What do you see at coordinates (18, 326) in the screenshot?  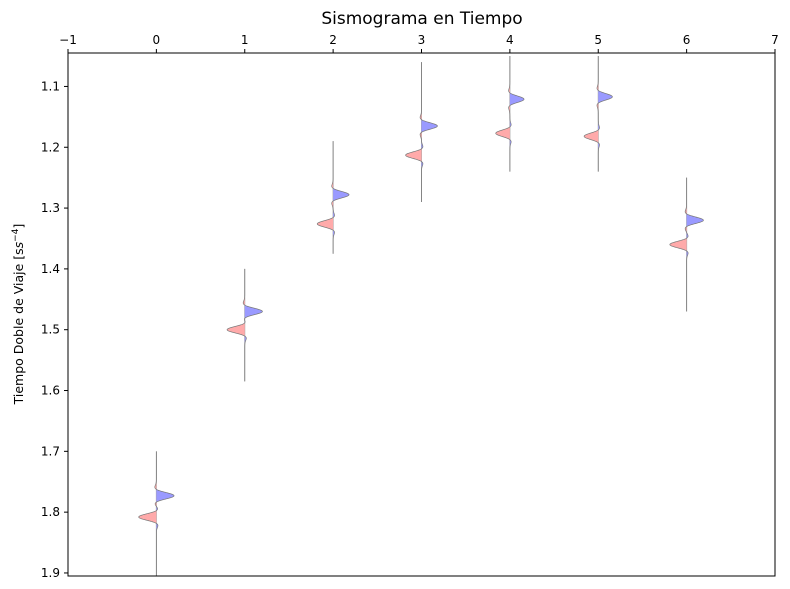 I see `y-axis-label-text: Tiempo Doble de Viaje [s` at bounding box center [18, 326].